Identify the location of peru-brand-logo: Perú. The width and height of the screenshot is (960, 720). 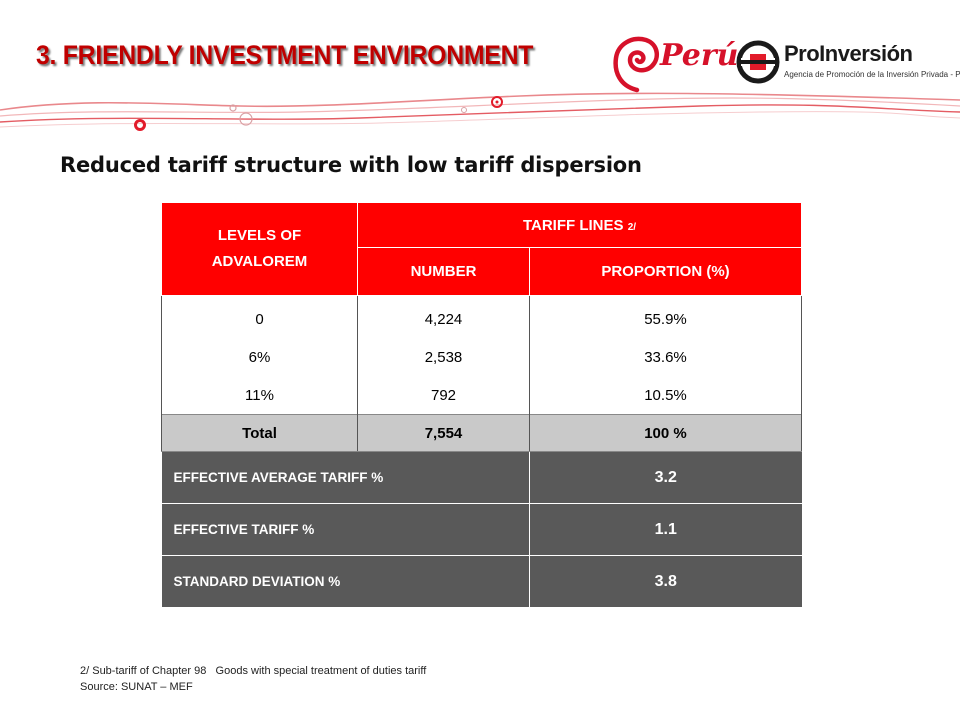
(675, 64).